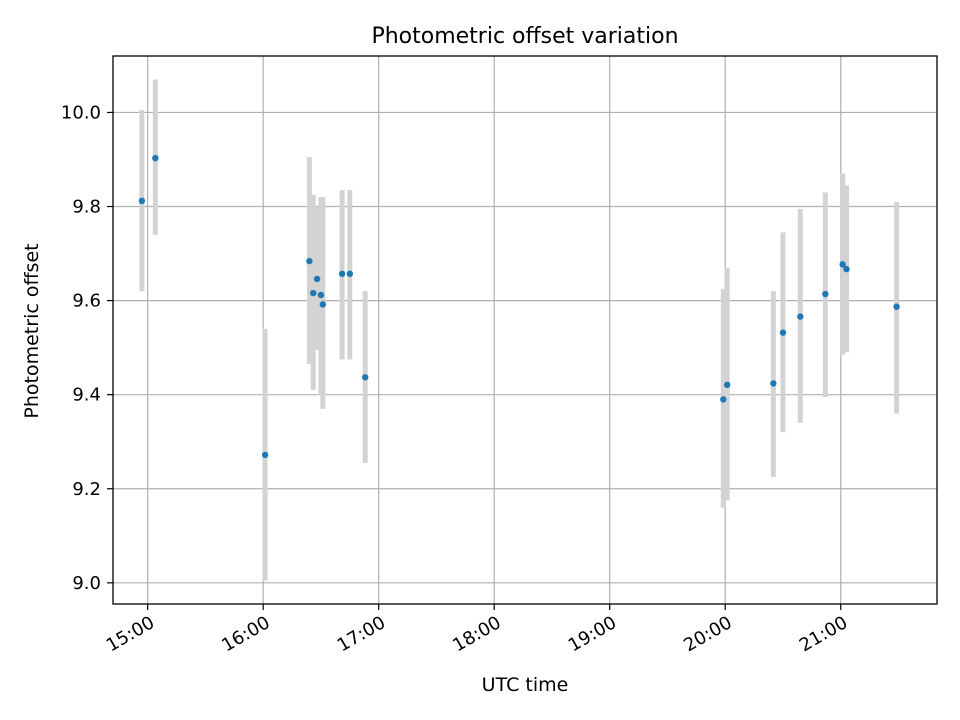  I want to click on x-axis-label: UTC time, so click(525, 685).